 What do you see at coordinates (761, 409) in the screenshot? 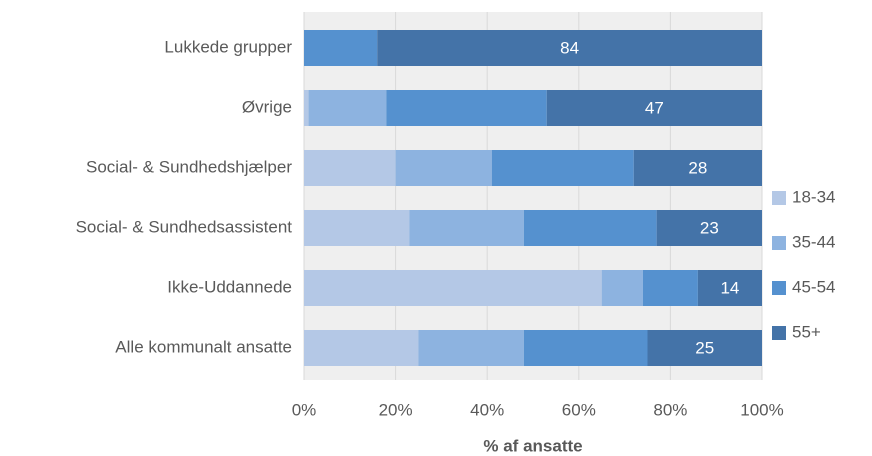
I see `x-tick-label: 100%` at bounding box center [761, 409].